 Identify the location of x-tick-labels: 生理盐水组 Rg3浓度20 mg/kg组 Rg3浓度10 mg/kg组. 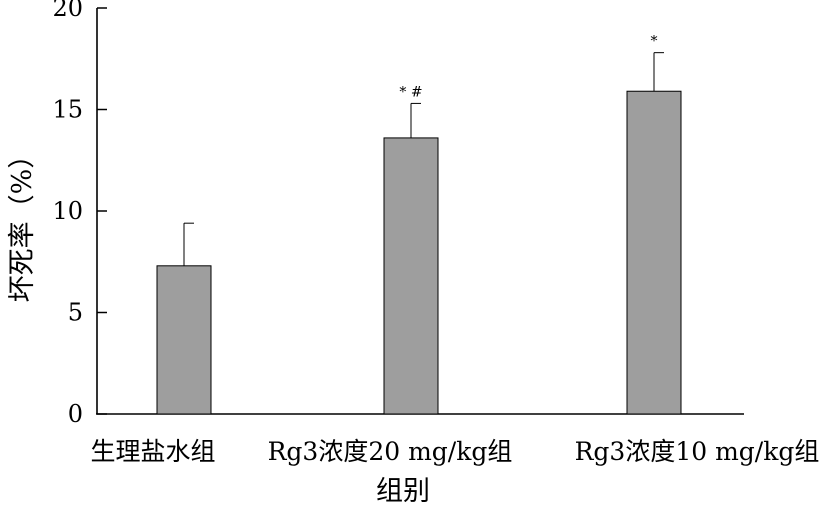
(454, 451).